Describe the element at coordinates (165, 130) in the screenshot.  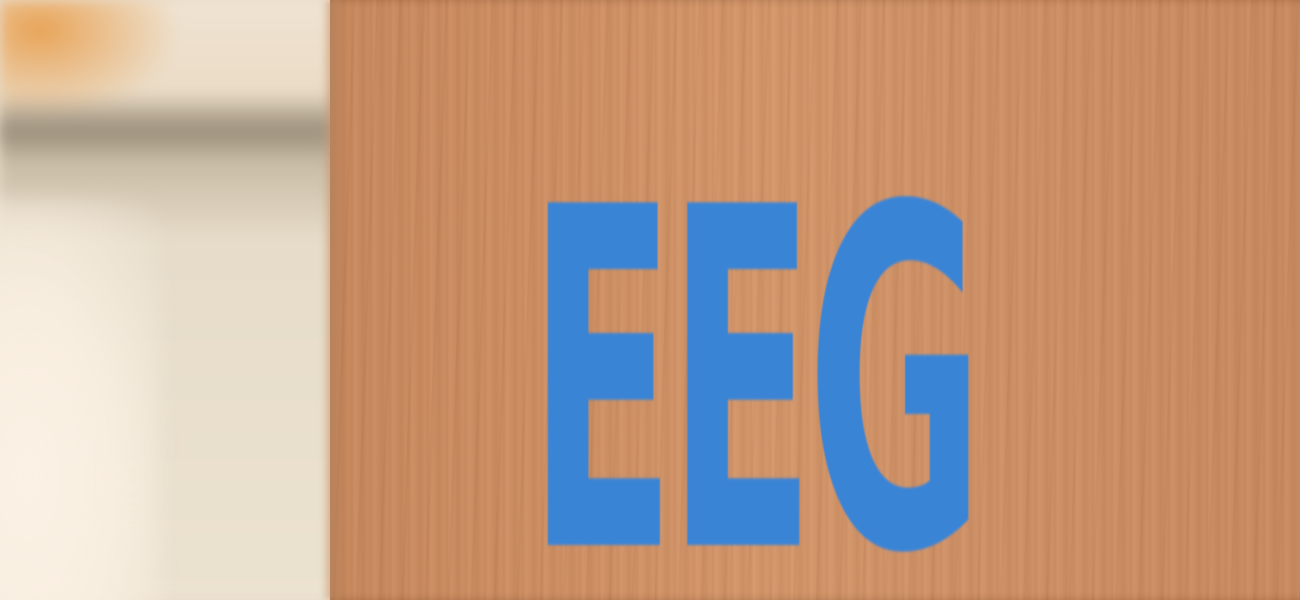
I see `blurred-shelf` at that location.